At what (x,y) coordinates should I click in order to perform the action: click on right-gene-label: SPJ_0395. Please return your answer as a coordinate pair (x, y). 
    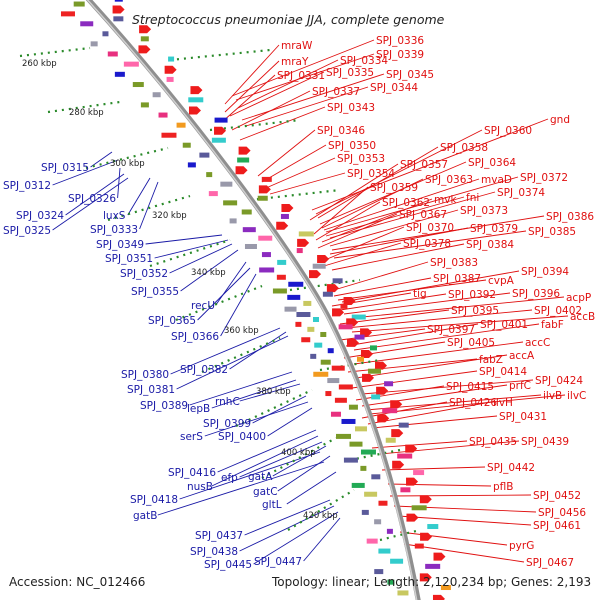
    Looking at the image, I should click on (475, 311).